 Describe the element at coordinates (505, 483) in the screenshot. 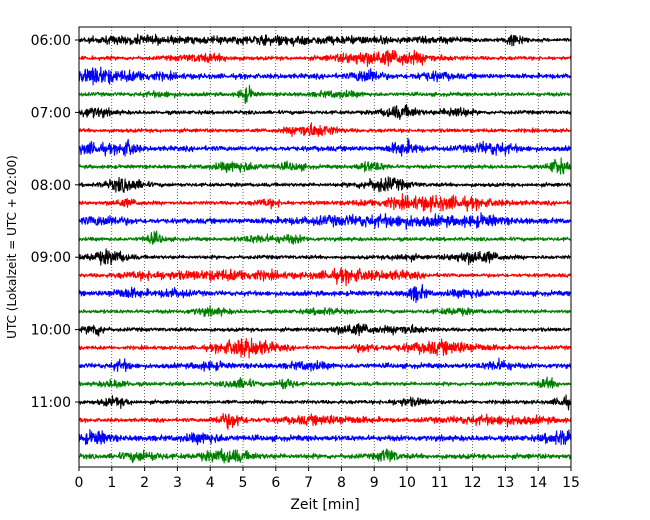

I see `x-tick-label: 13` at that location.